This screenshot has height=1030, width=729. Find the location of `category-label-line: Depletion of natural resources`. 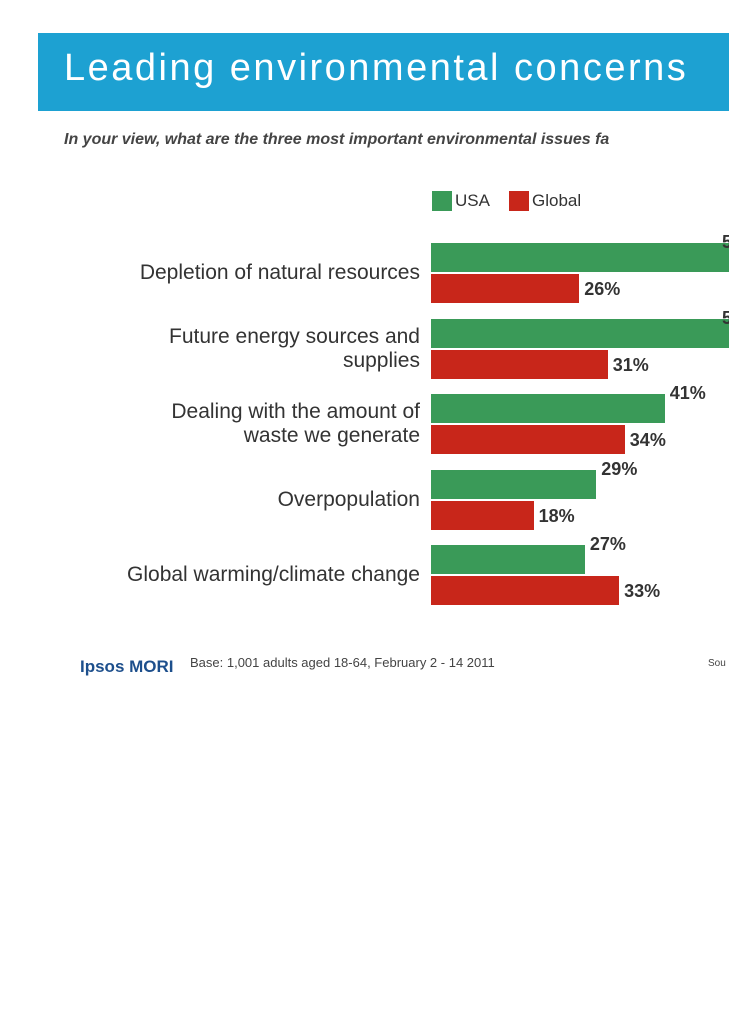

category-label-line: Depletion of natural resources is located at coordinates (279, 272).